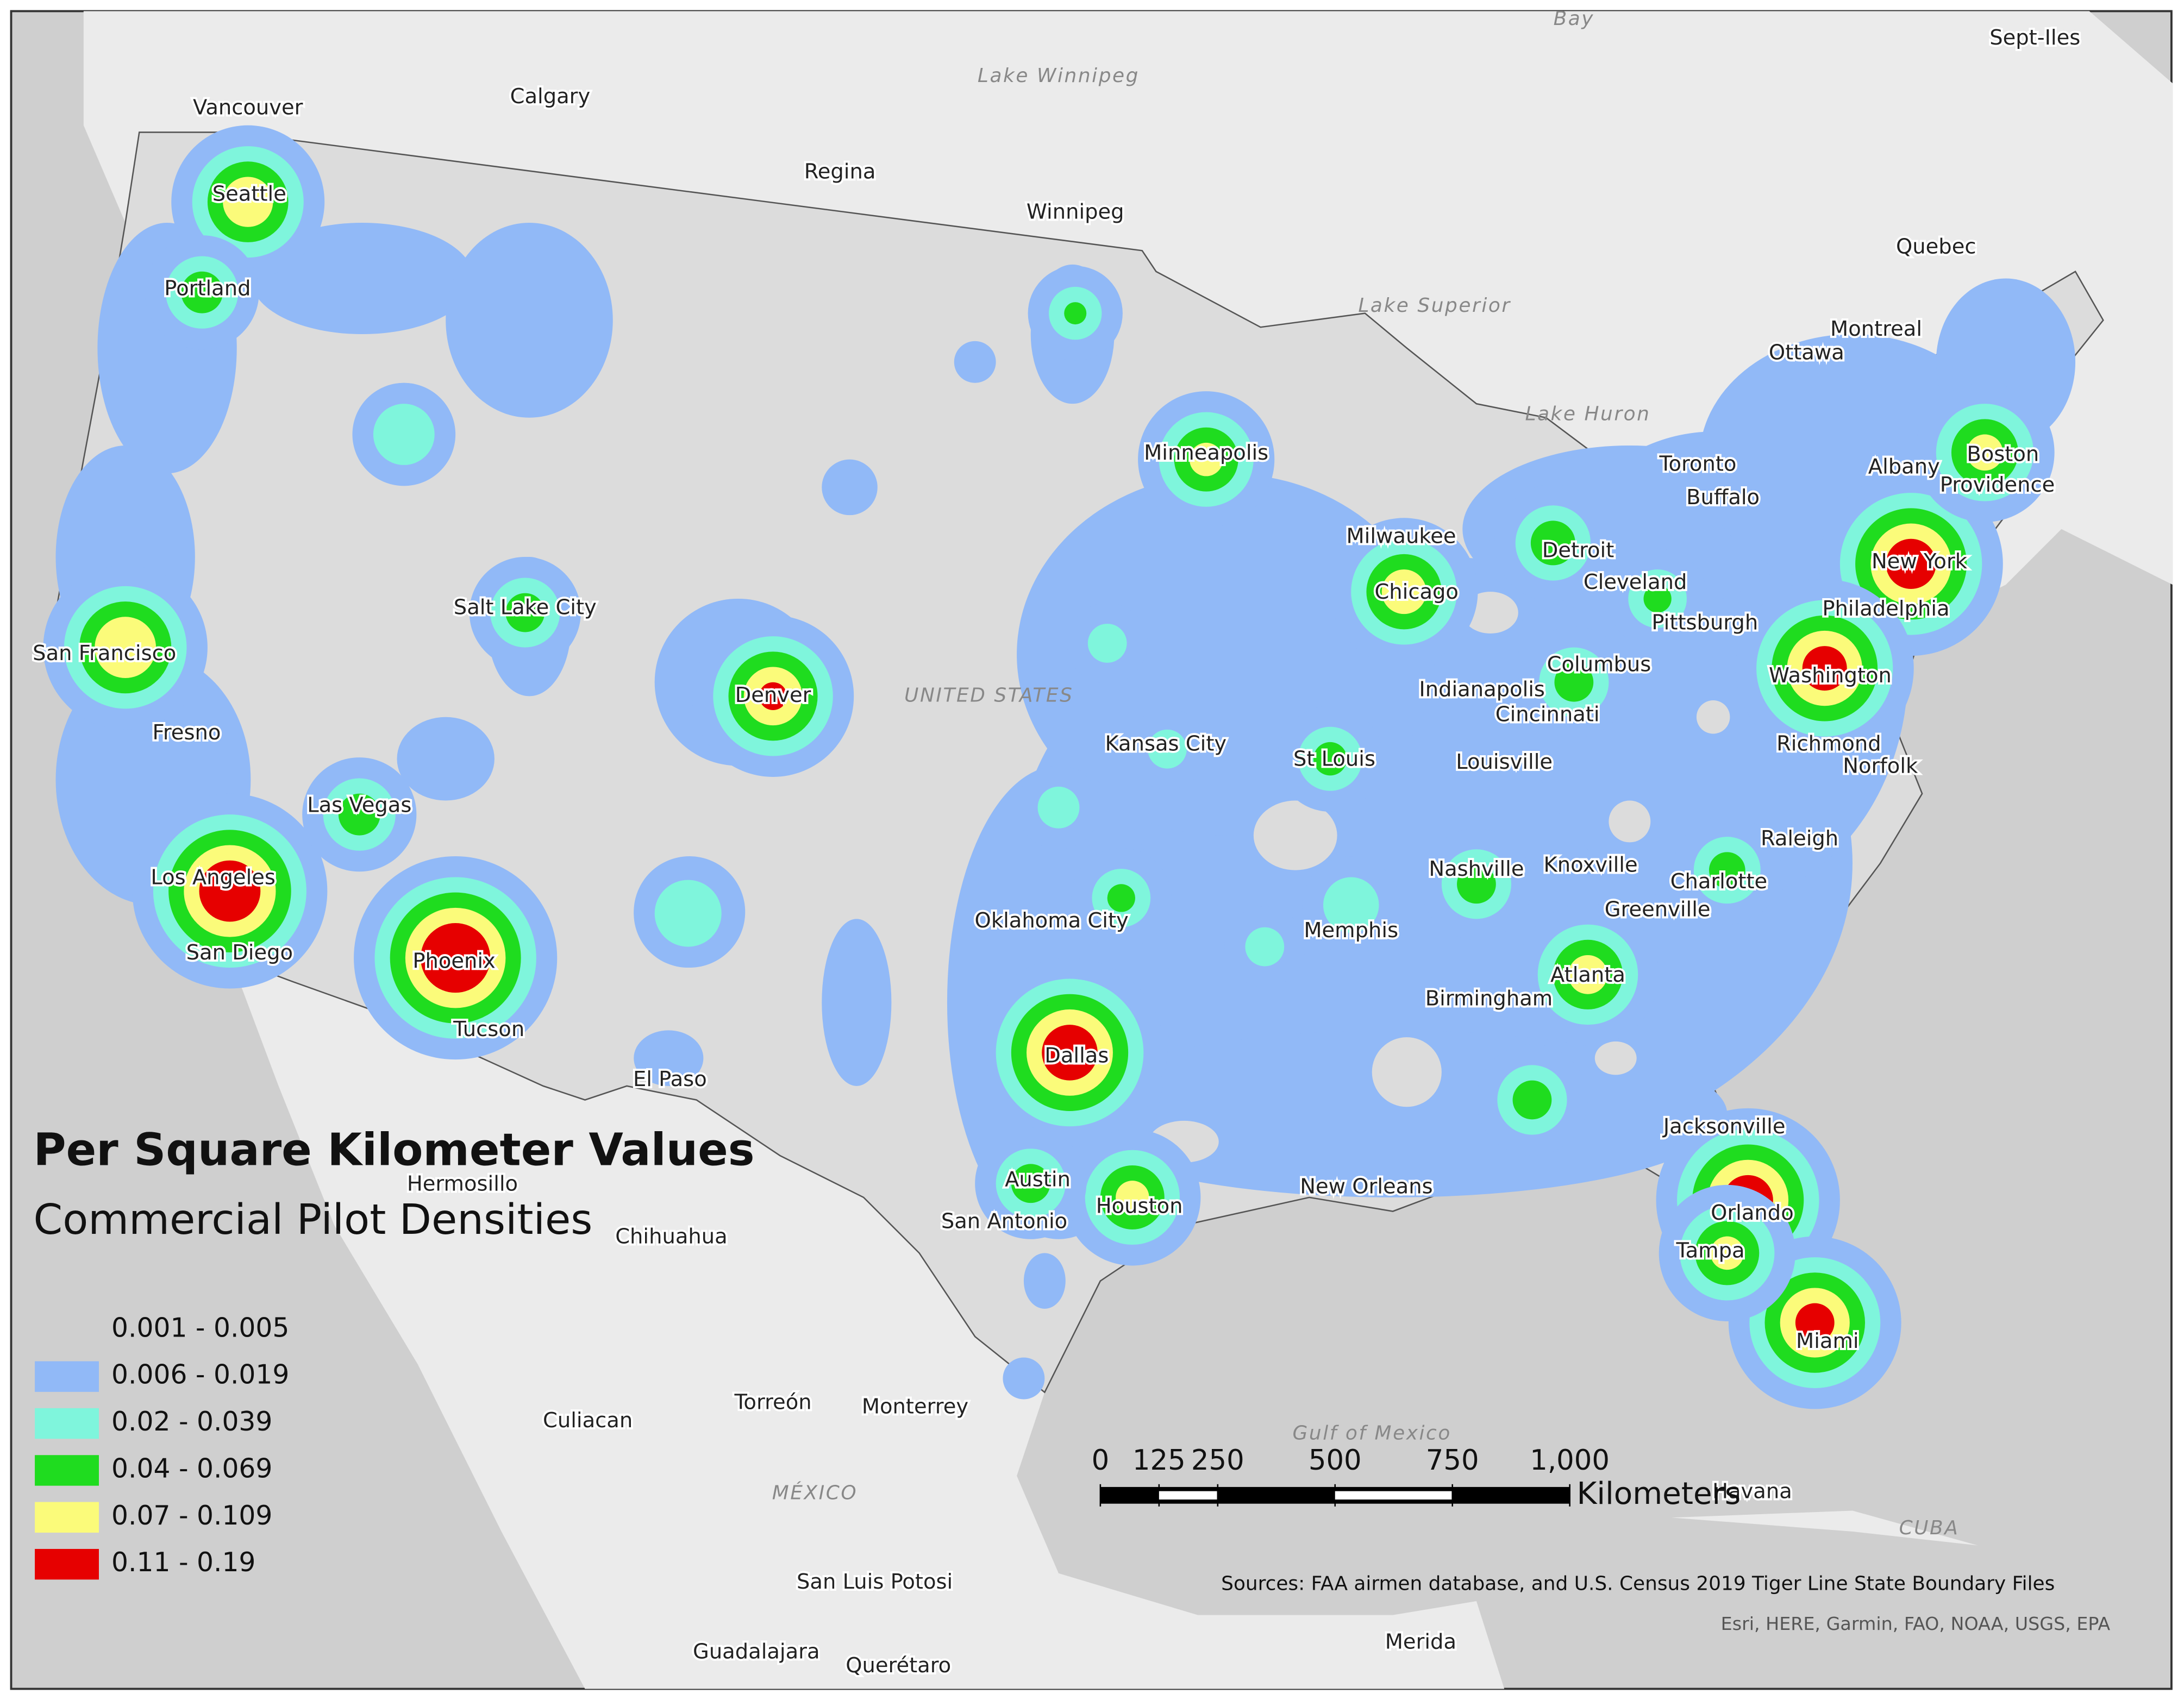  I want to click on city-label: Norfolk, so click(1880, 766).